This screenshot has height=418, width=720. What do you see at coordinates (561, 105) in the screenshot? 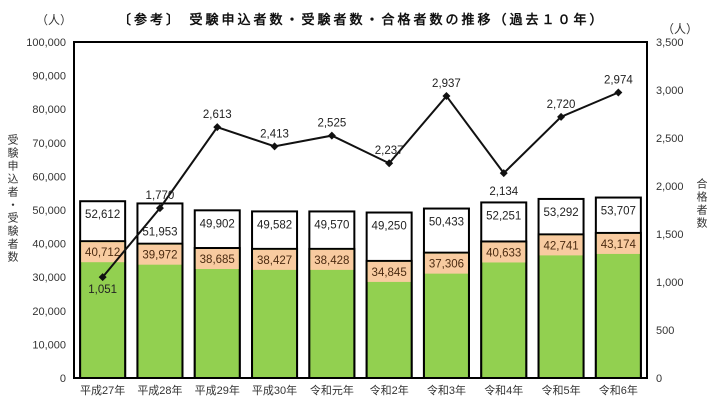
I see `passers-value-label: 2,720` at bounding box center [561, 105].